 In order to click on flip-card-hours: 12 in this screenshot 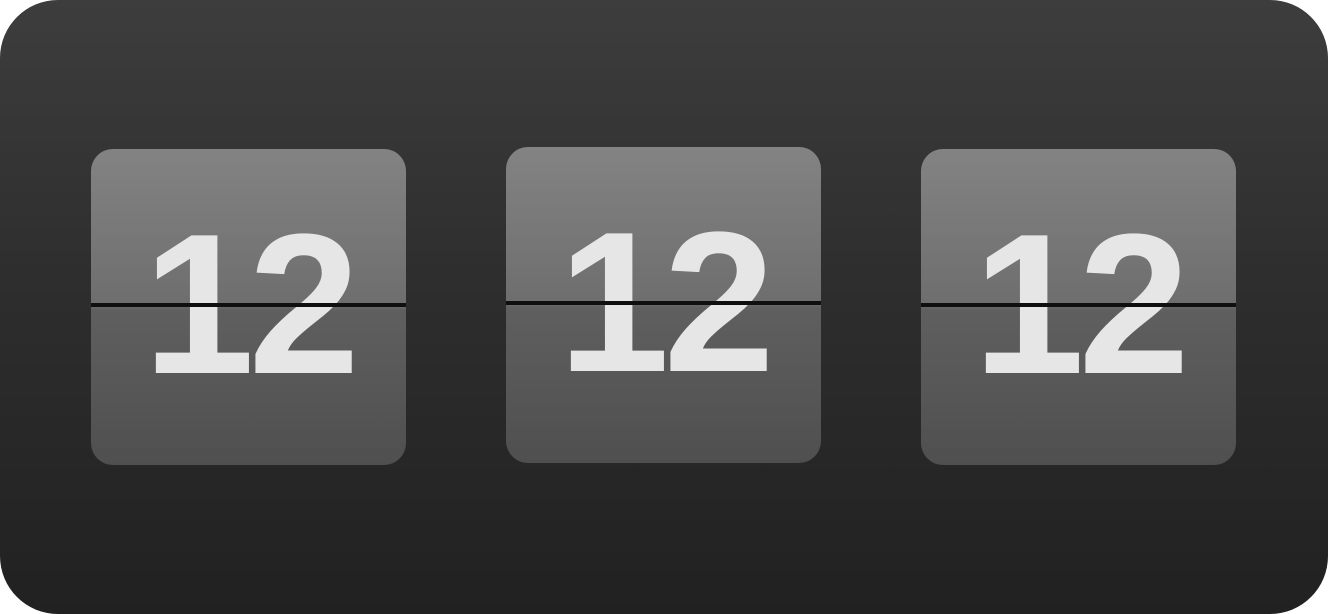, I will do `click(248, 307)`.